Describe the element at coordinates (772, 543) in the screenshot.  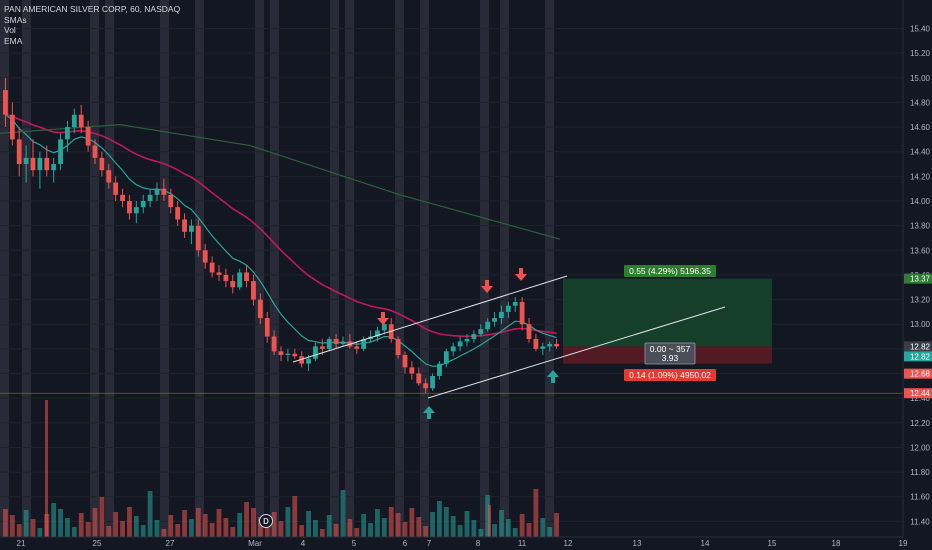
I see `x-tick-label: 15` at that location.